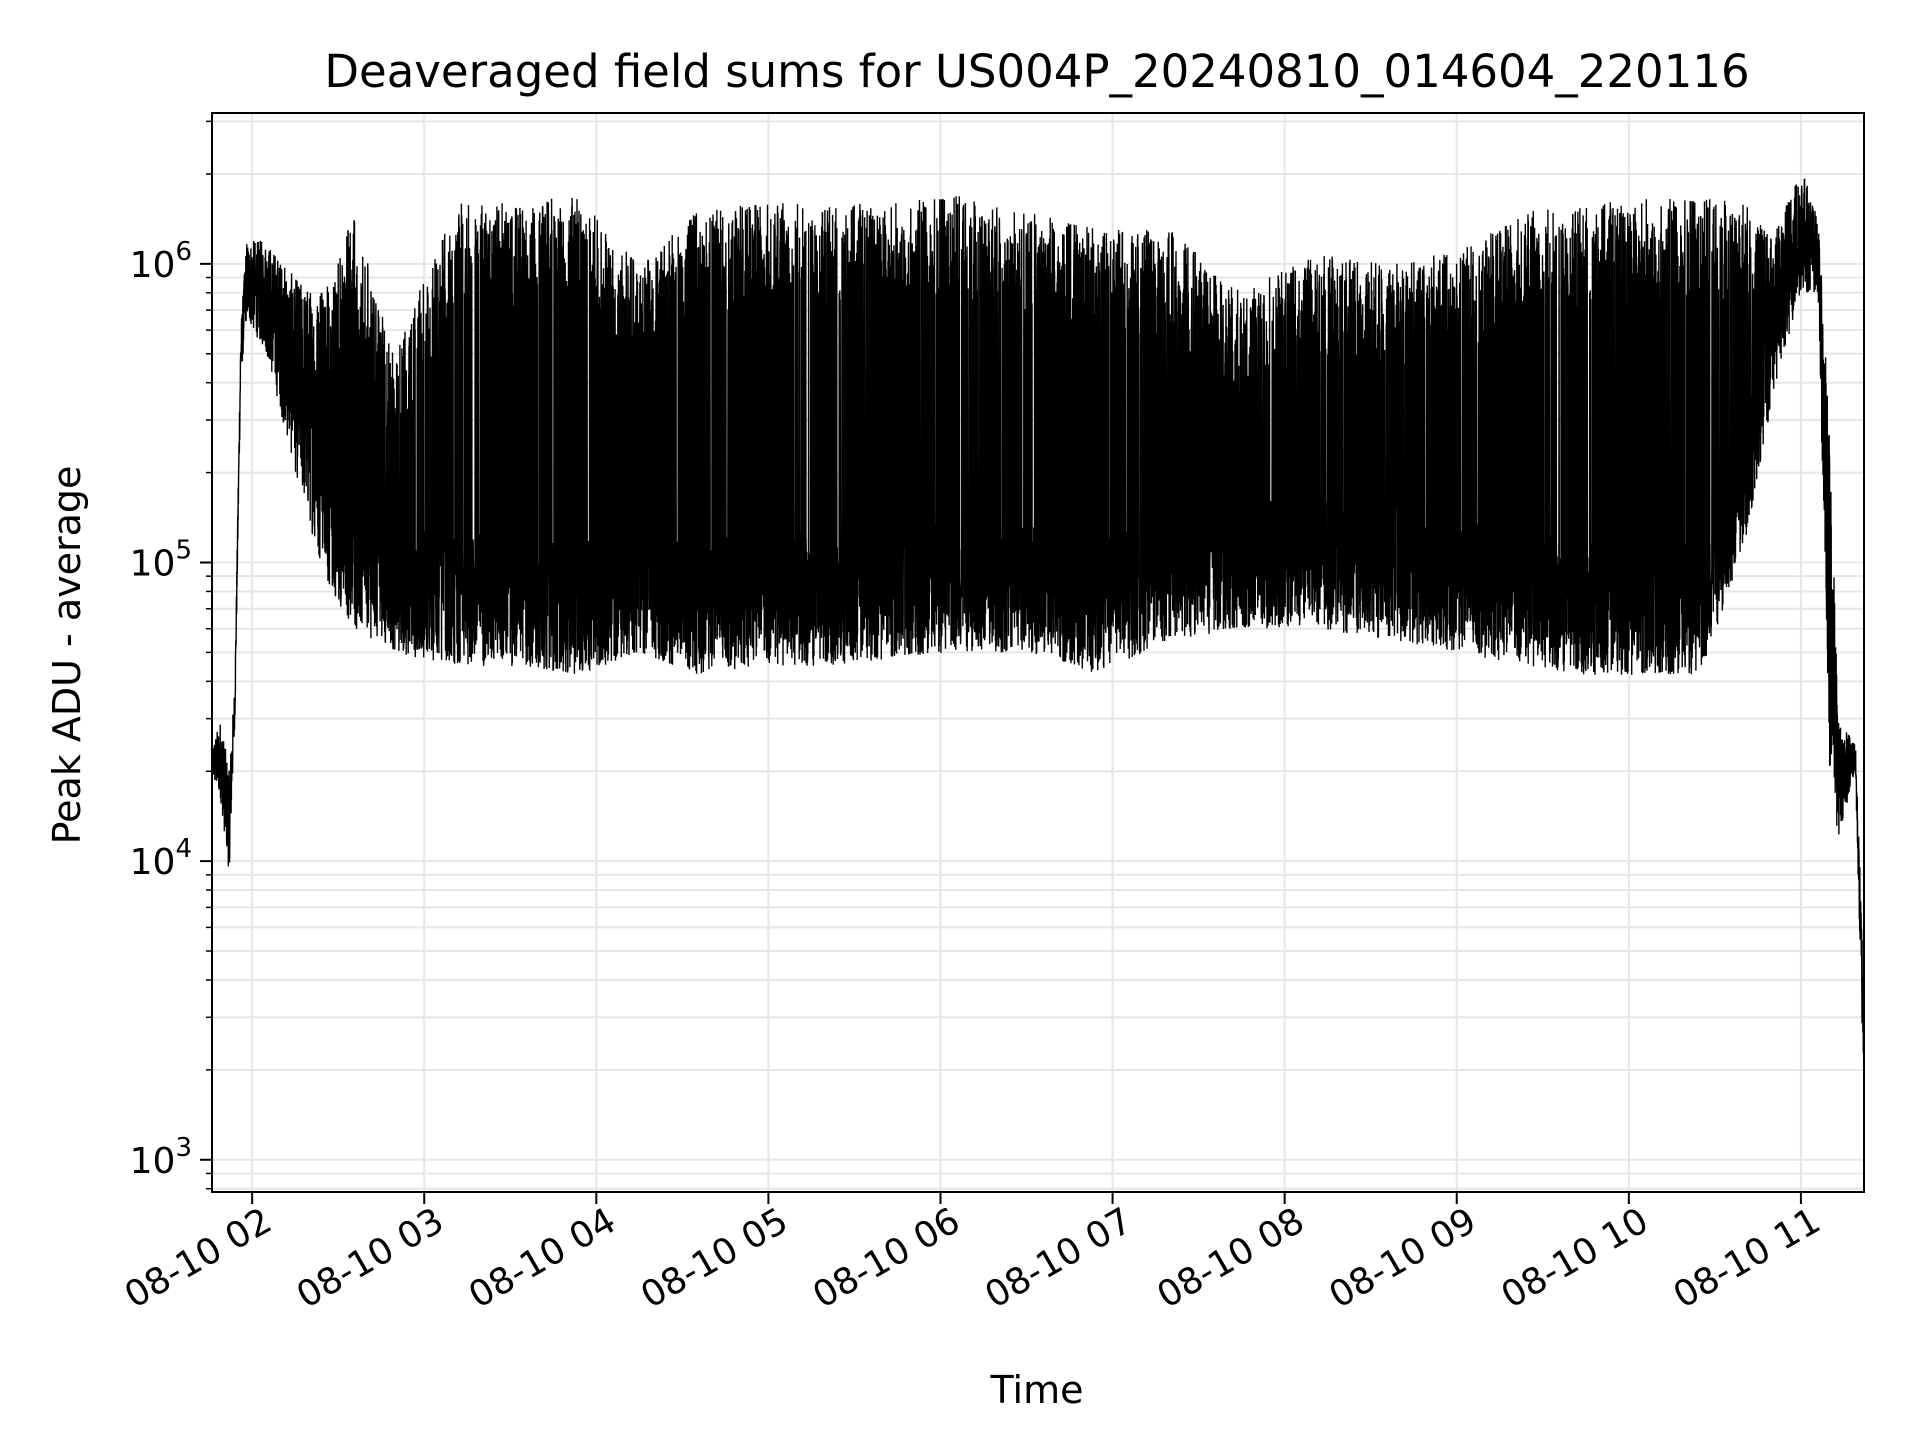 This screenshot has width=1920, height=1440. What do you see at coordinates (183, 849) in the screenshot?
I see `y-tick-exponent: 4` at bounding box center [183, 849].